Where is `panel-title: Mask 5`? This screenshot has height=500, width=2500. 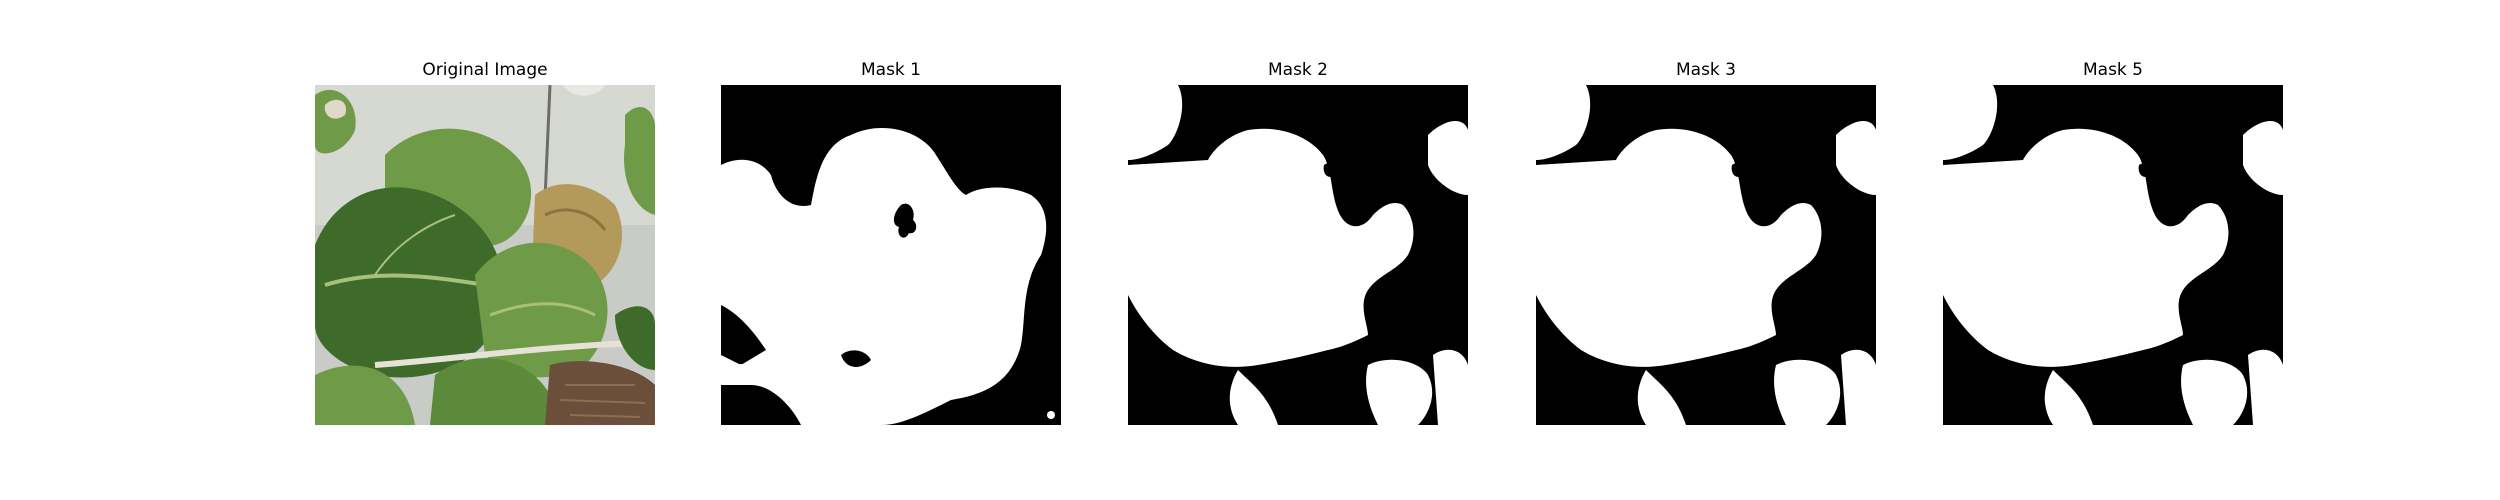 panel-title: Mask 5 is located at coordinates (2112, 70).